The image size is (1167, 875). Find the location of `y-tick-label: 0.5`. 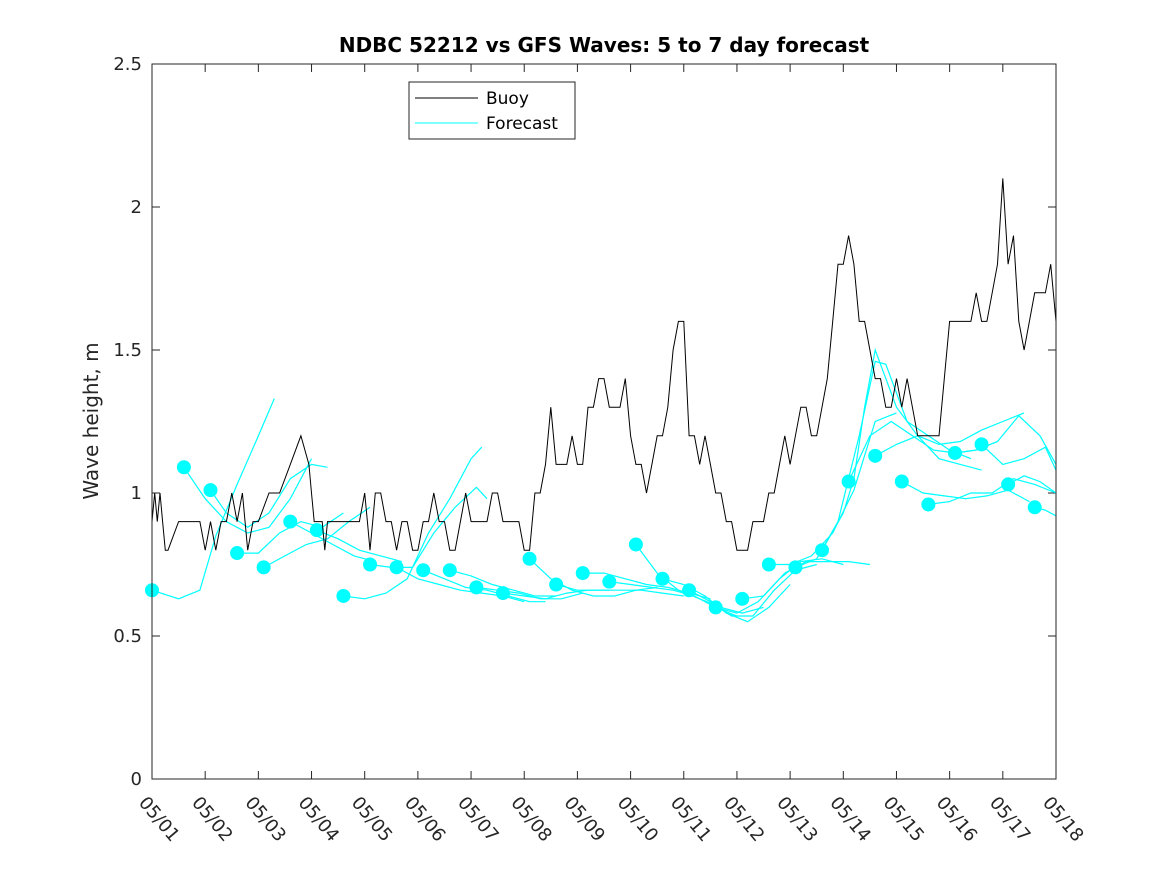

y-tick-label: 0.5 is located at coordinates (127, 636).